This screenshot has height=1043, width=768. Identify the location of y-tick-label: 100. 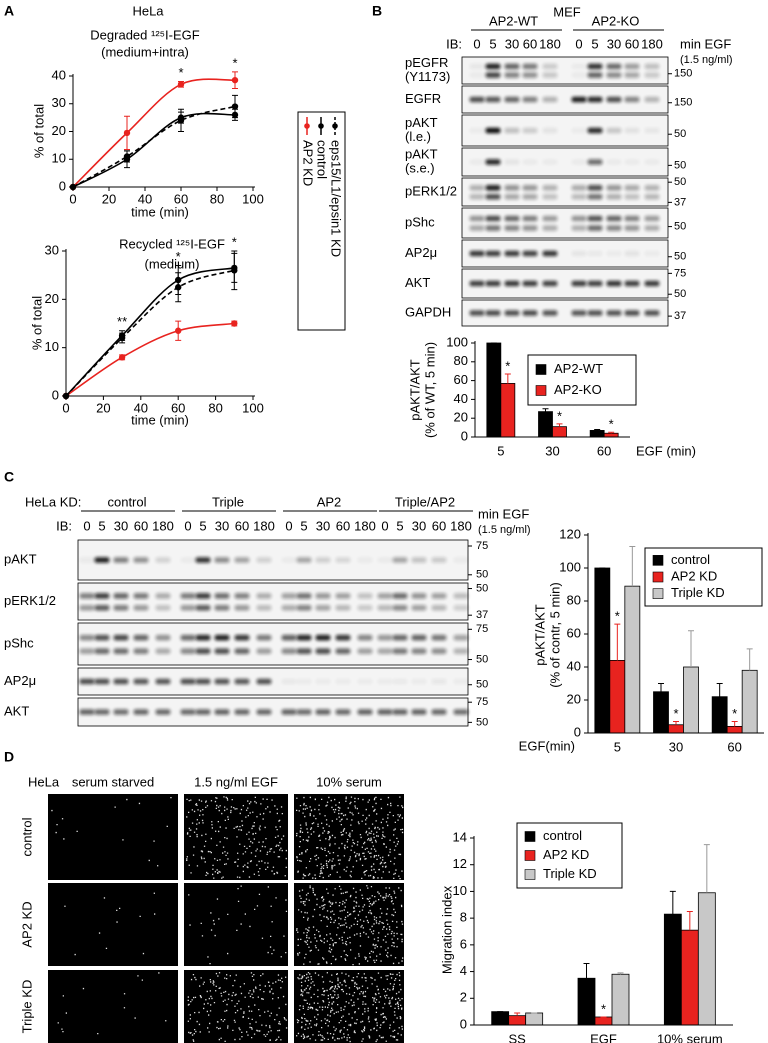
(457, 341).